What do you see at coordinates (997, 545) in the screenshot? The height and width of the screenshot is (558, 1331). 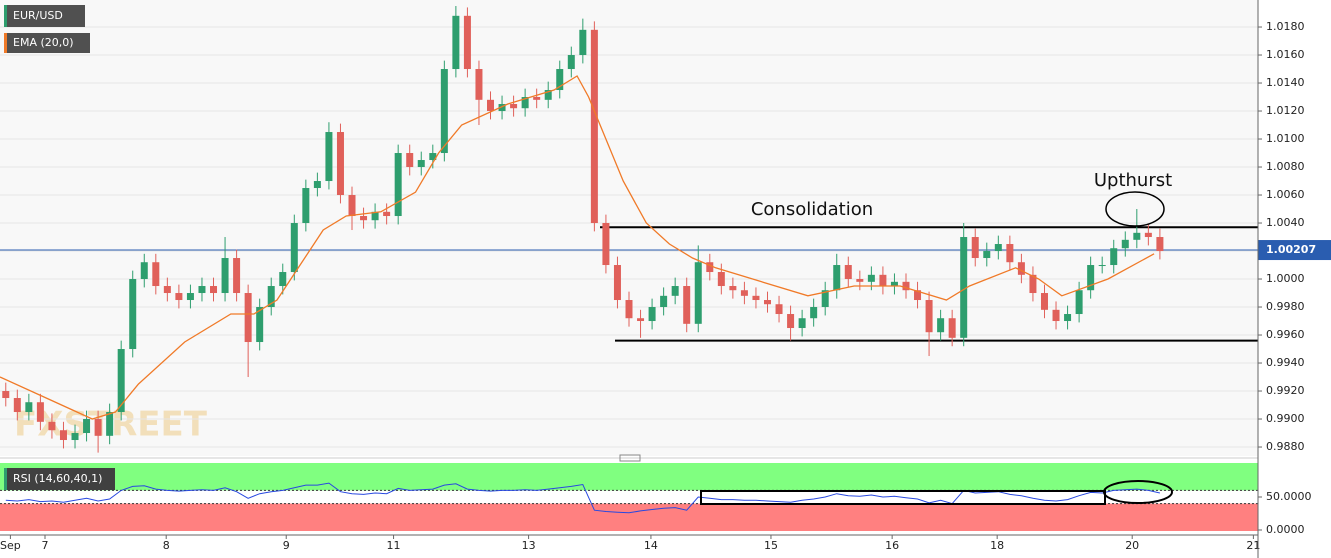 I see `x-tick-label: 18` at bounding box center [997, 545].